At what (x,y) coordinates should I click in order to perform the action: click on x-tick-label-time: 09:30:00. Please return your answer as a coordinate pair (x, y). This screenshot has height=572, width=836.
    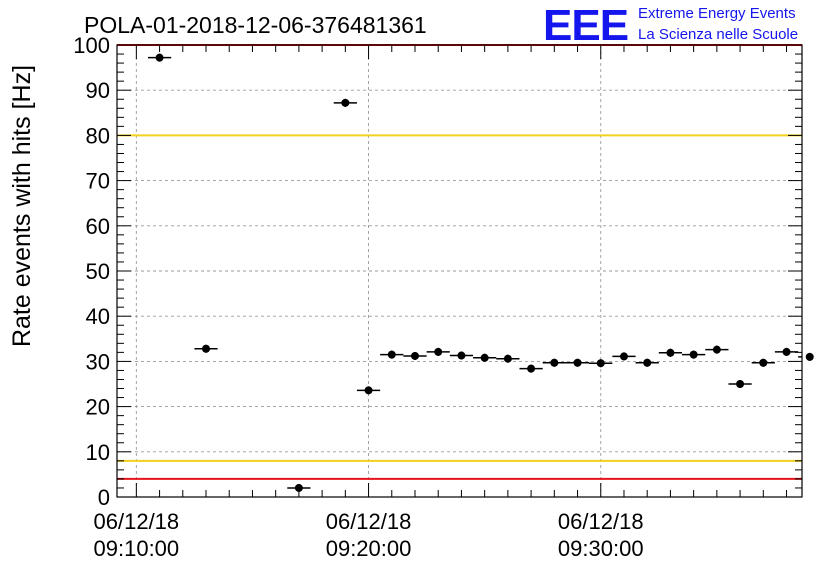
    Looking at the image, I should click on (601, 548).